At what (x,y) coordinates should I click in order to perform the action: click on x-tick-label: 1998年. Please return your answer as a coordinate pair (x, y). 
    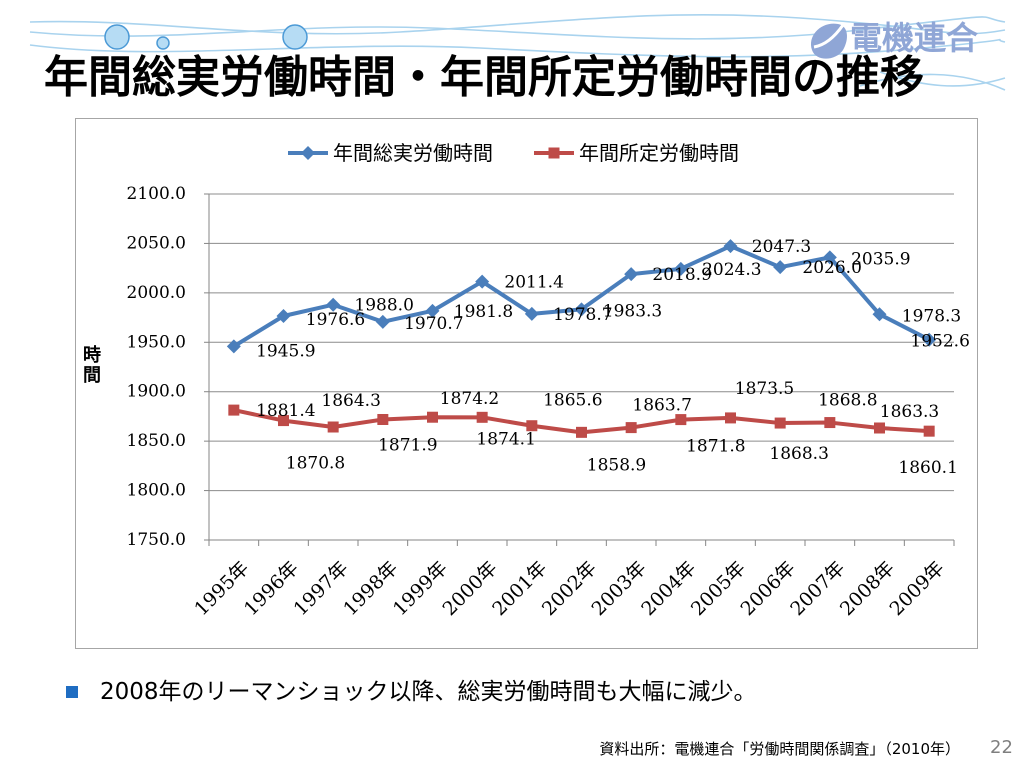
    Looking at the image, I should click on (370, 588).